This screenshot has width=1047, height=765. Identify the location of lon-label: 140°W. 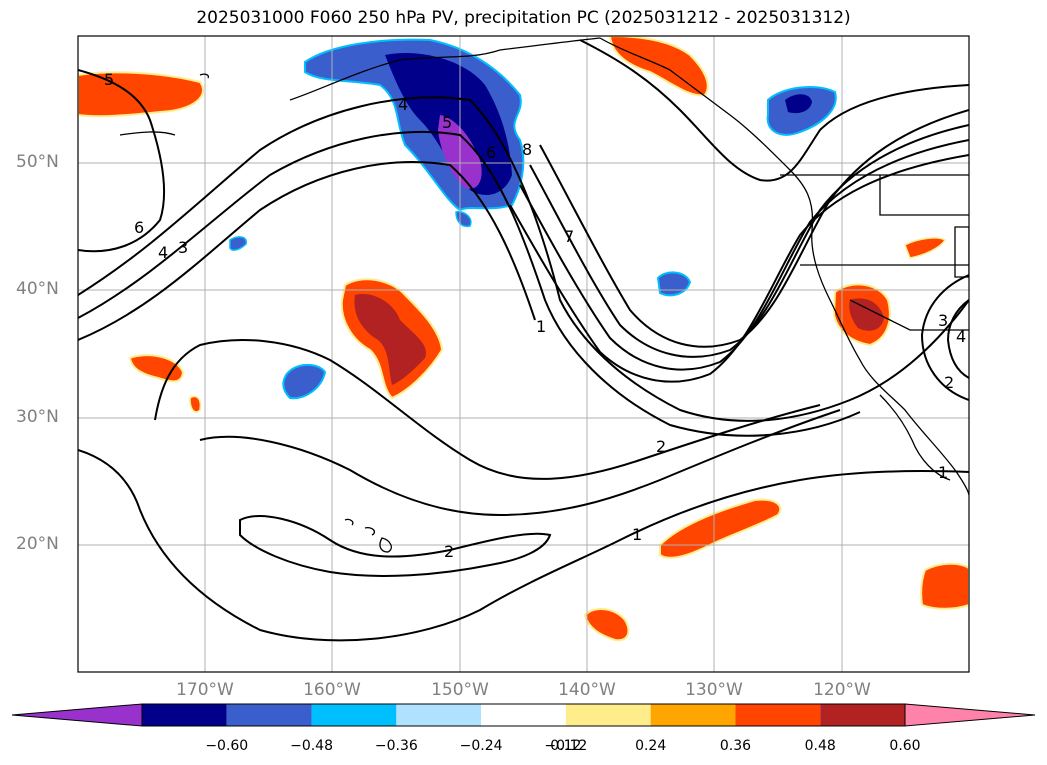
(587, 690).